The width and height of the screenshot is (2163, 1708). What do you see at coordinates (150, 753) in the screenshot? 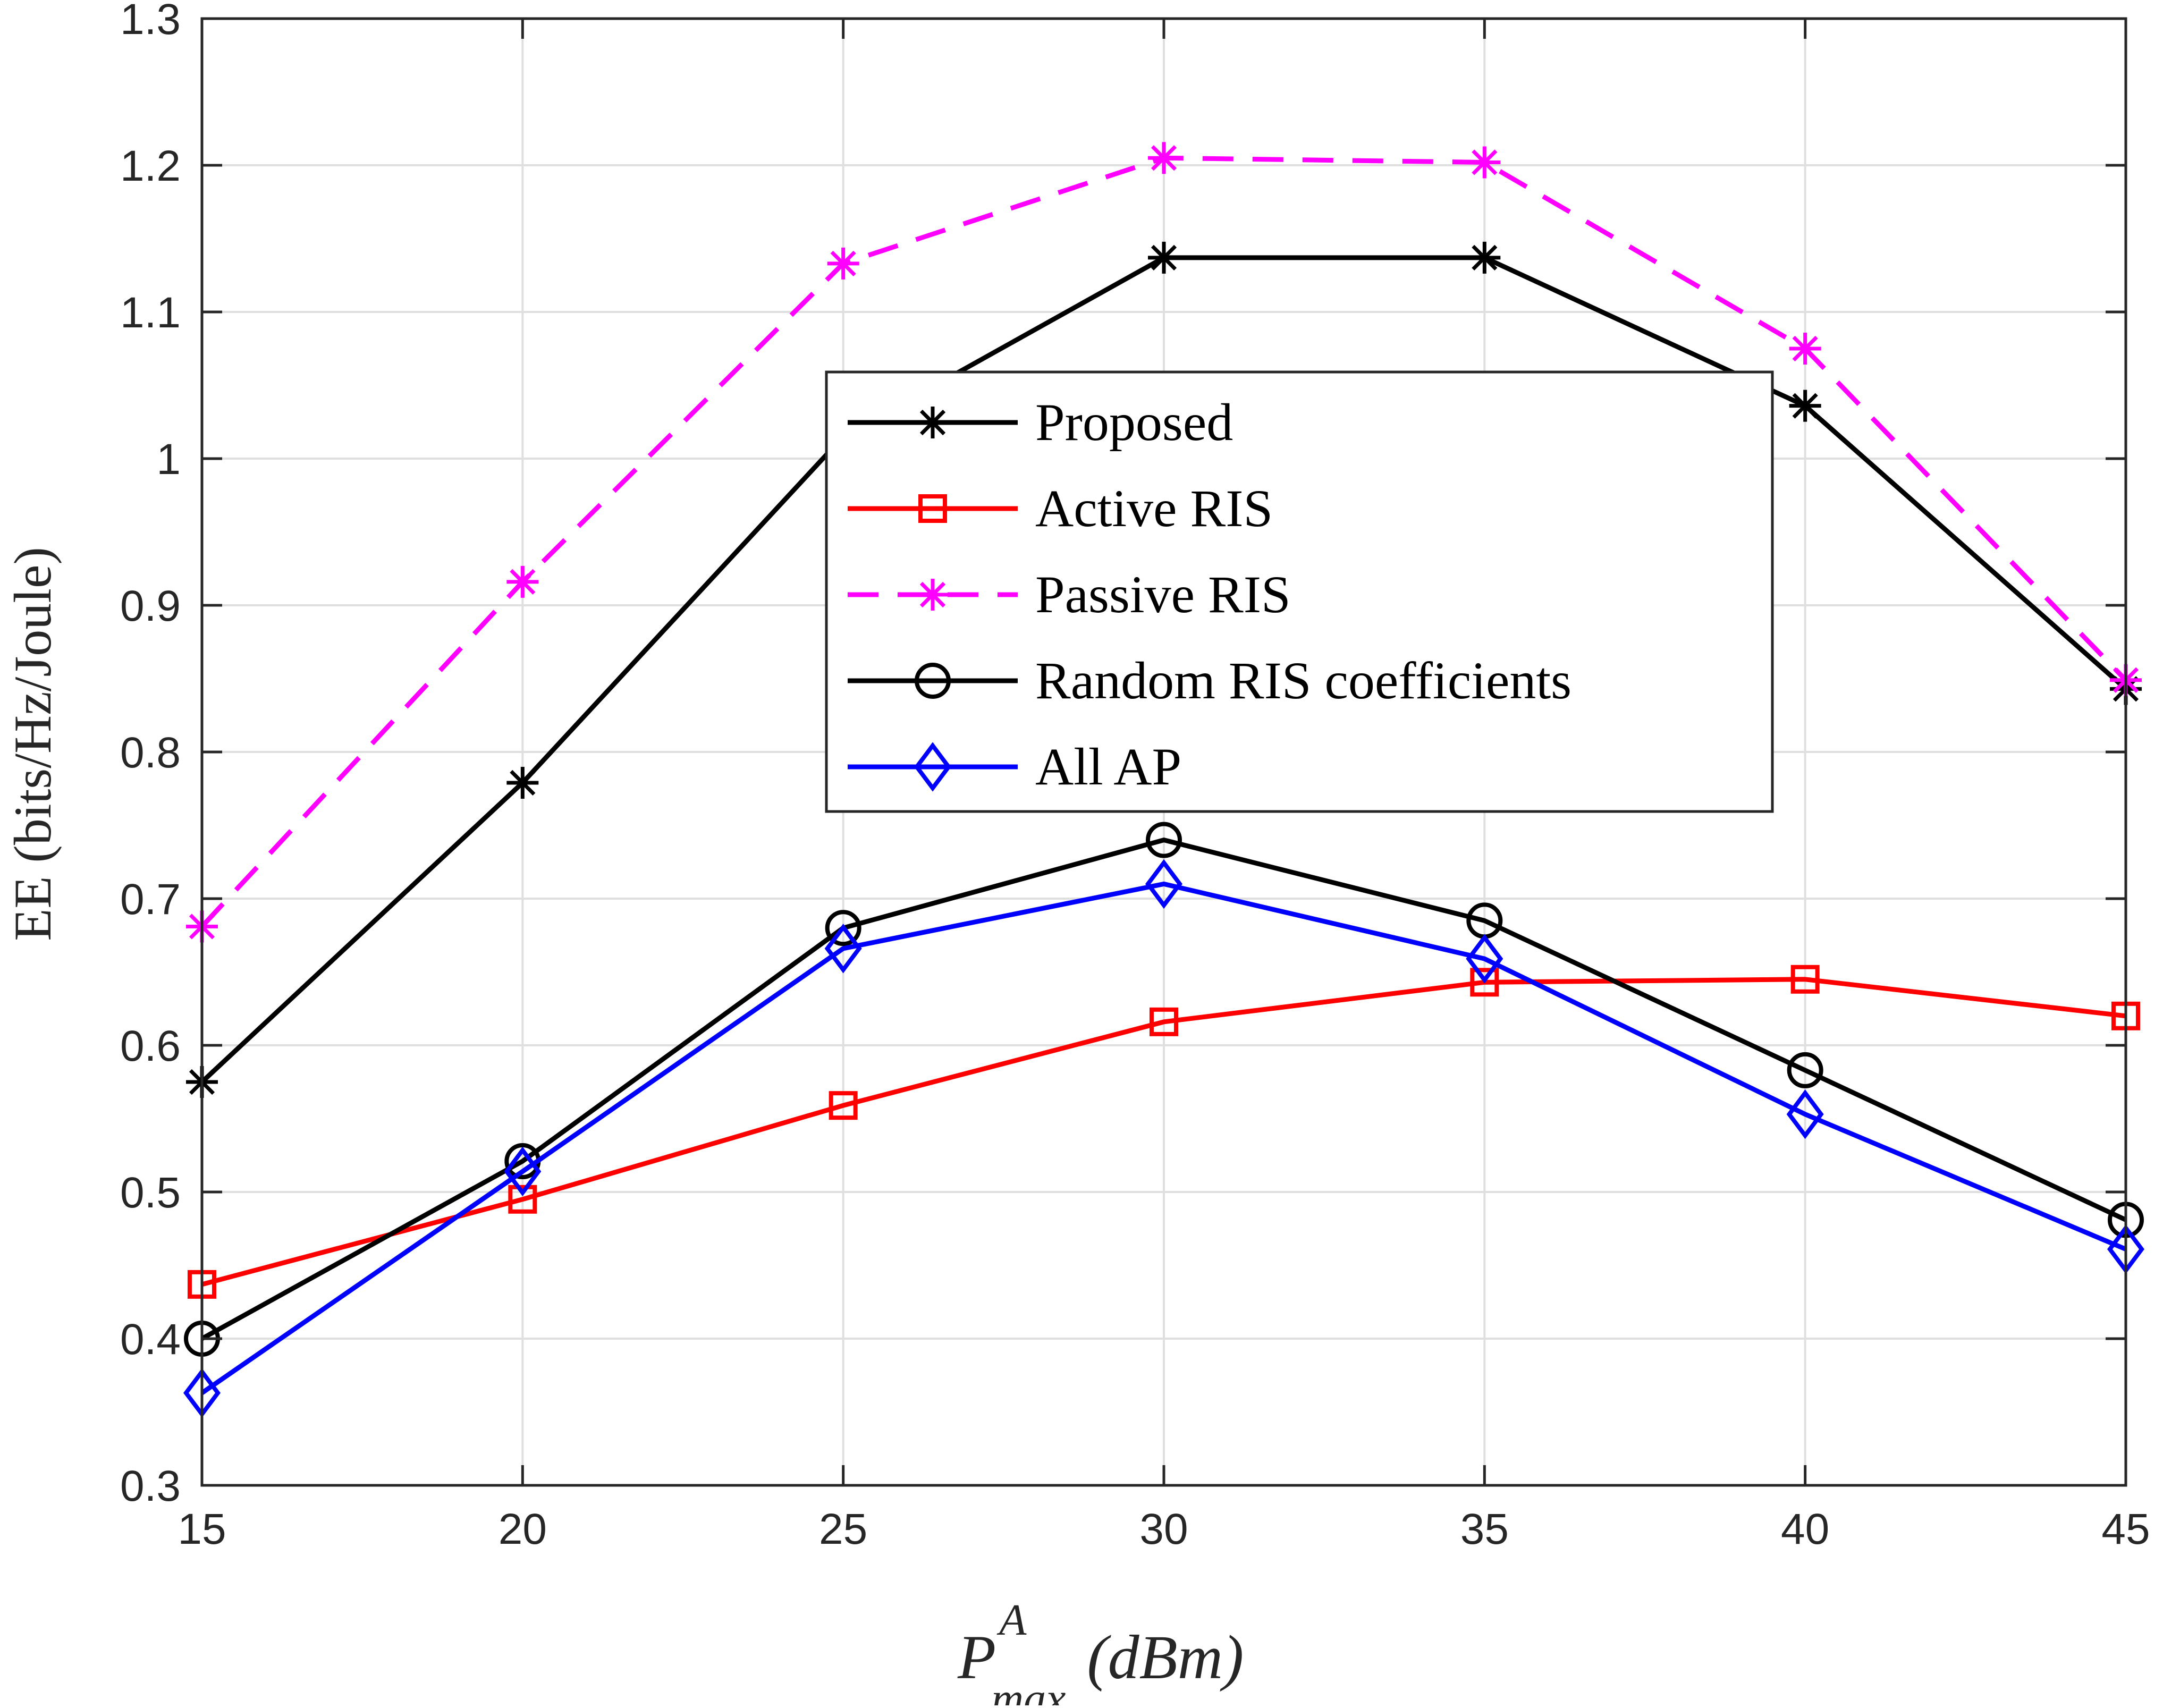
I see `y-tick-label: 0.8` at bounding box center [150, 753].